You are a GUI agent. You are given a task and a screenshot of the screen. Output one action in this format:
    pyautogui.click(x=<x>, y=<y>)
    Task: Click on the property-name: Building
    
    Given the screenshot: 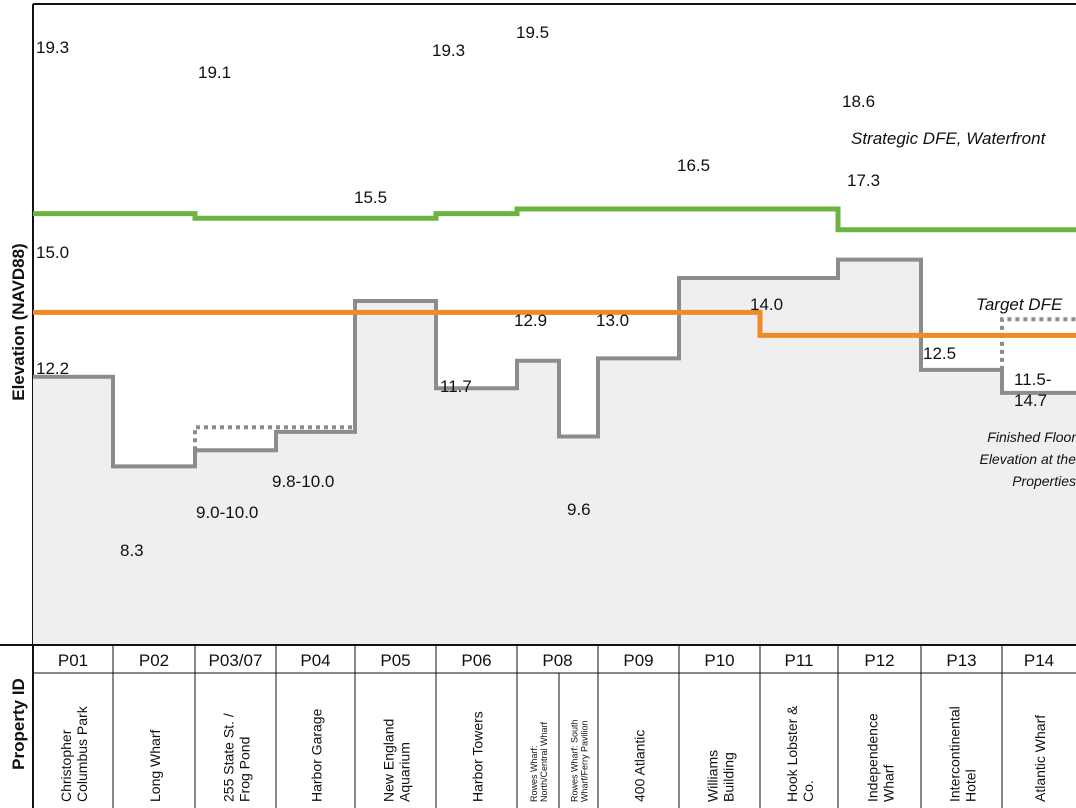 What is the action you would take?
    pyautogui.click(x=729, y=777)
    